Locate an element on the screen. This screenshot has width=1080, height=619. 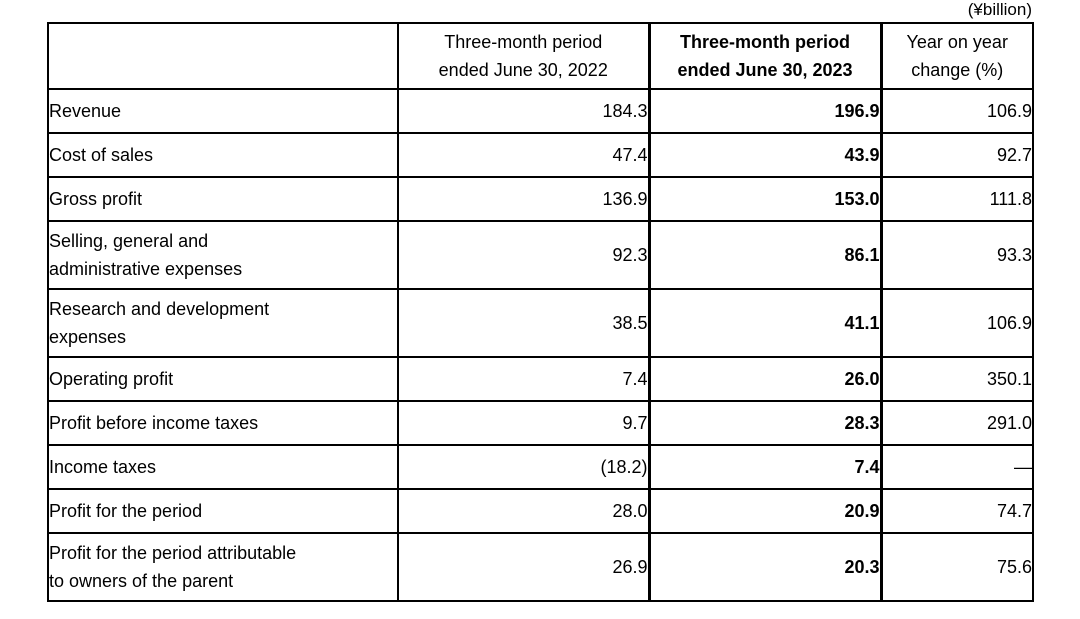
column-header-period-2023: Three-month period ended June 30, 2023 is located at coordinates (765, 56).